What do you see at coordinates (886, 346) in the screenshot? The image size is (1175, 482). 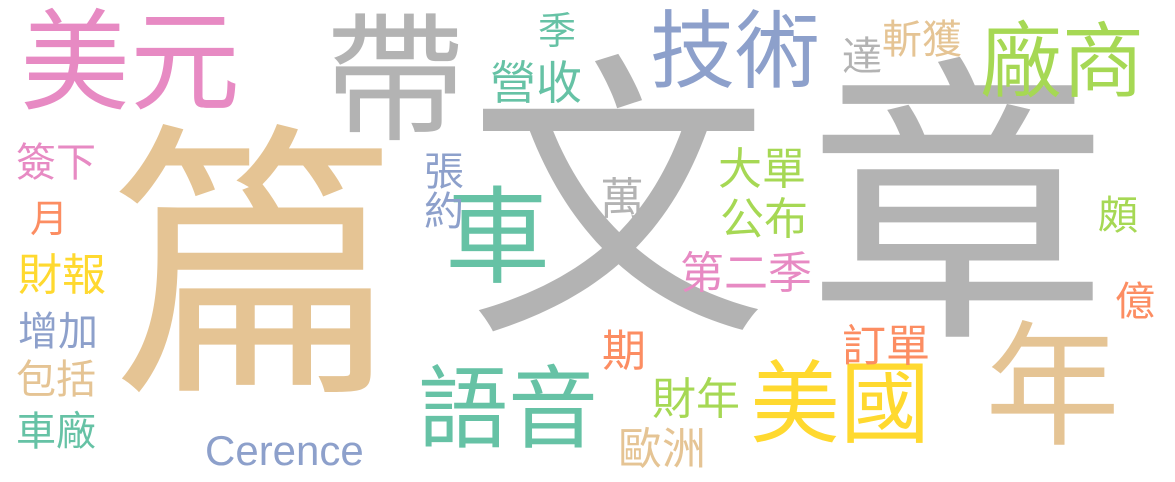 I see `word-dingdan: 訂單` at bounding box center [886, 346].